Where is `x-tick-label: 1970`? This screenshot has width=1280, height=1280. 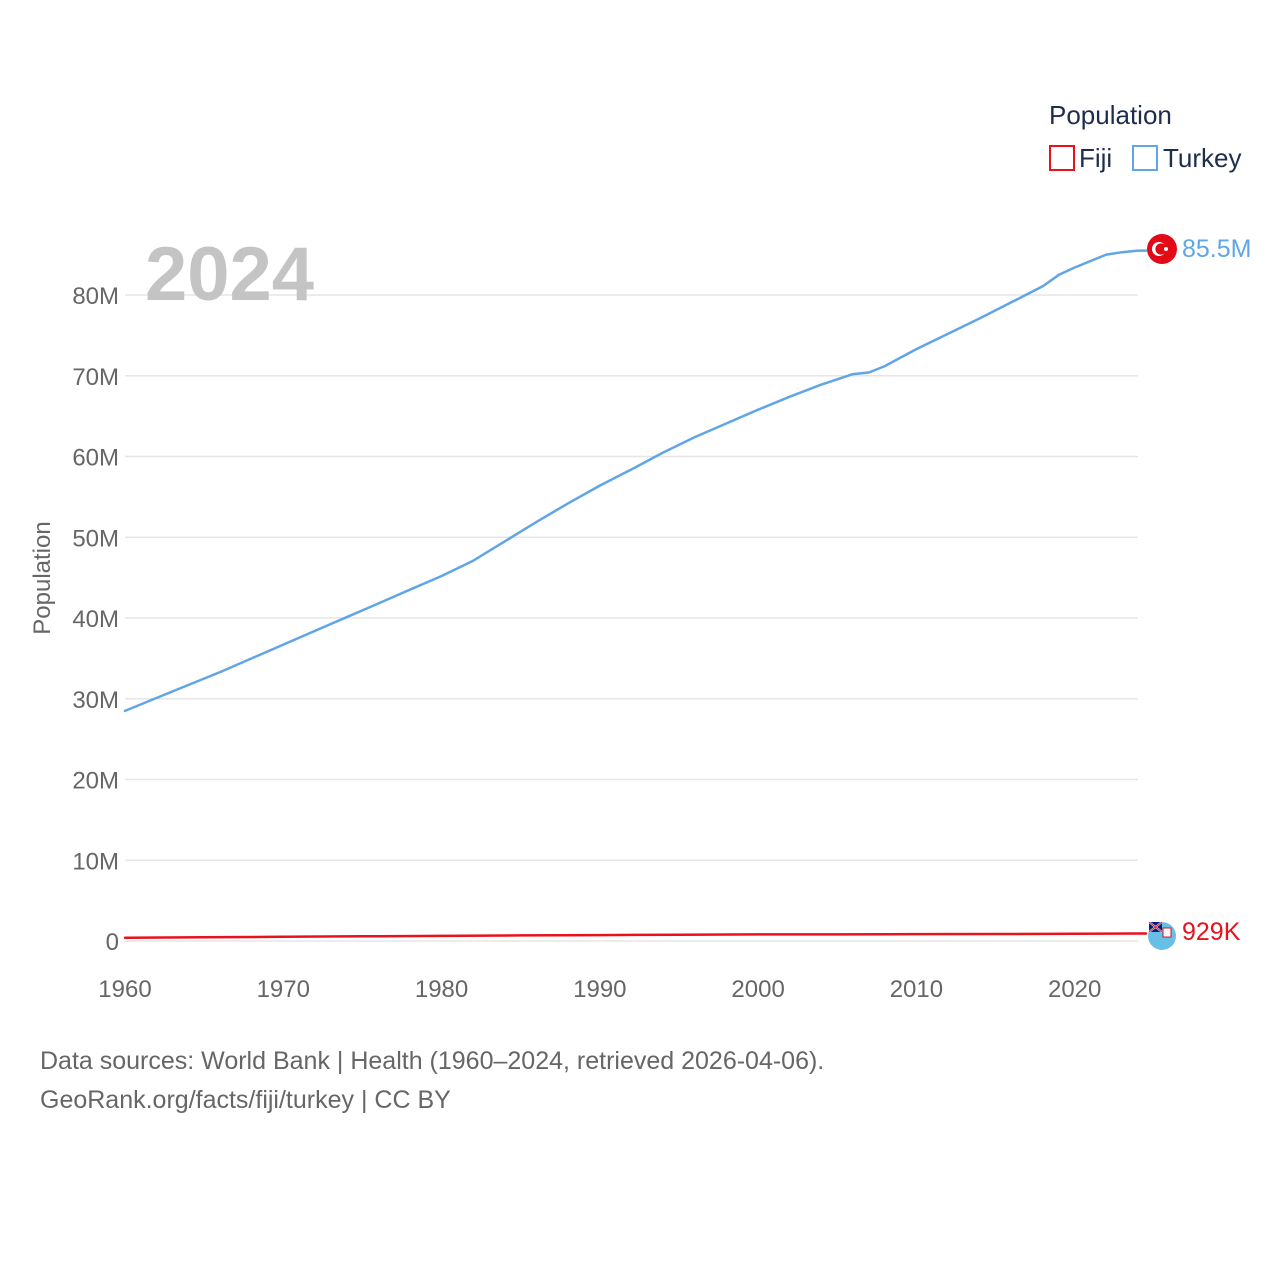 x-tick-label: 1970 is located at coordinates (283, 989).